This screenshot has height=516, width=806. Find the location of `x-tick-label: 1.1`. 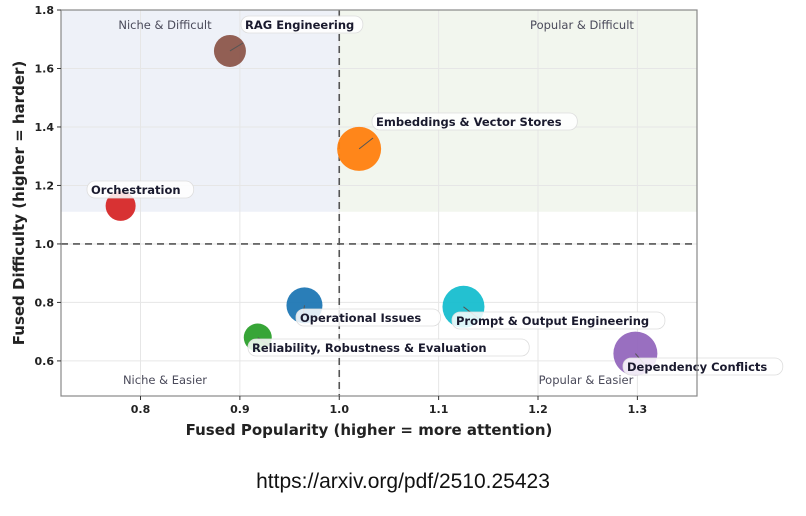

x-tick-label: 1.1 is located at coordinates (439, 409).